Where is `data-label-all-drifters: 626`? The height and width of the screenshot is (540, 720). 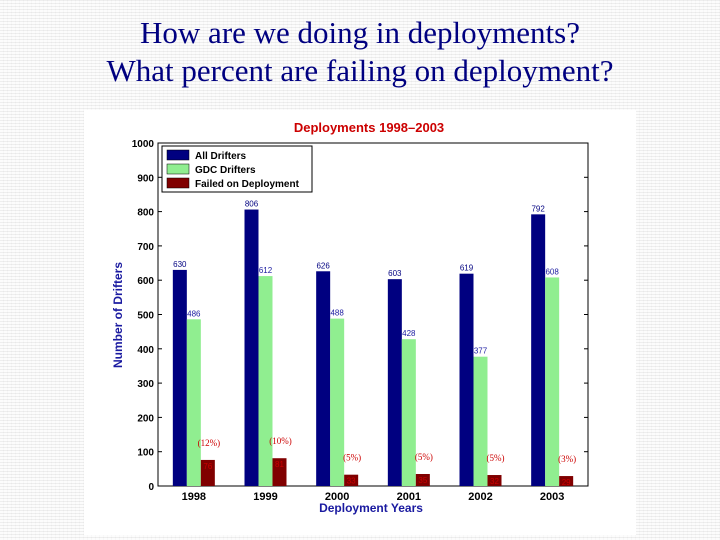 data-label-all-drifters: 626 is located at coordinates (323, 265).